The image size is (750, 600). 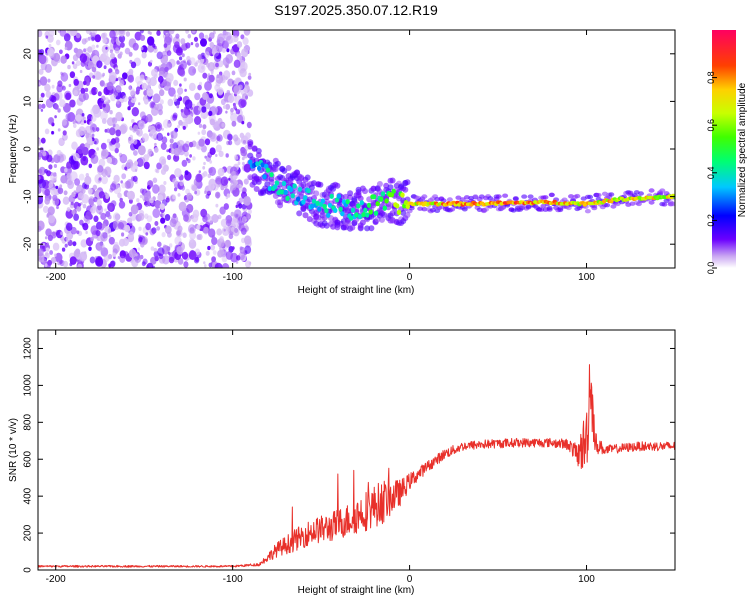 I want to click on x-tick-label: -100, so click(x=233, y=277).